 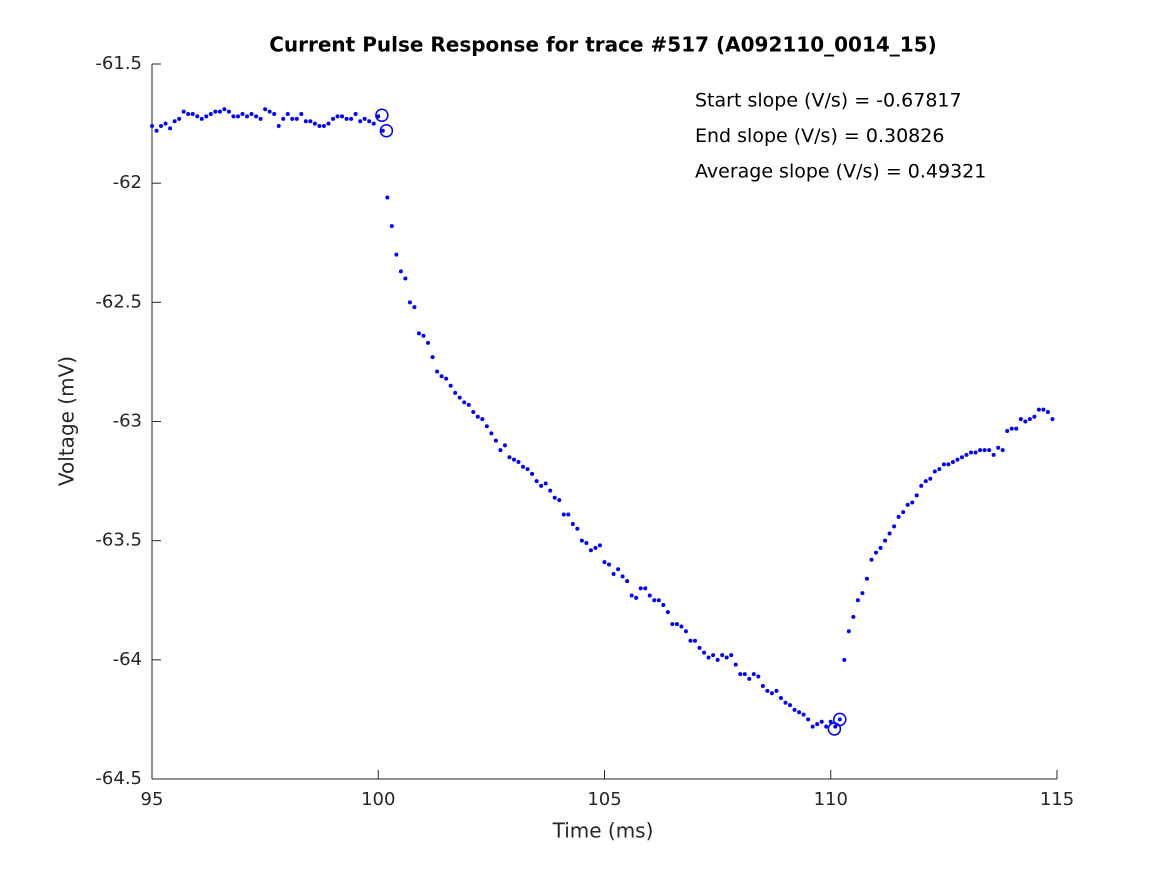 What do you see at coordinates (118, 301) in the screenshot?
I see `y-tick-label: -62.5` at bounding box center [118, 301].